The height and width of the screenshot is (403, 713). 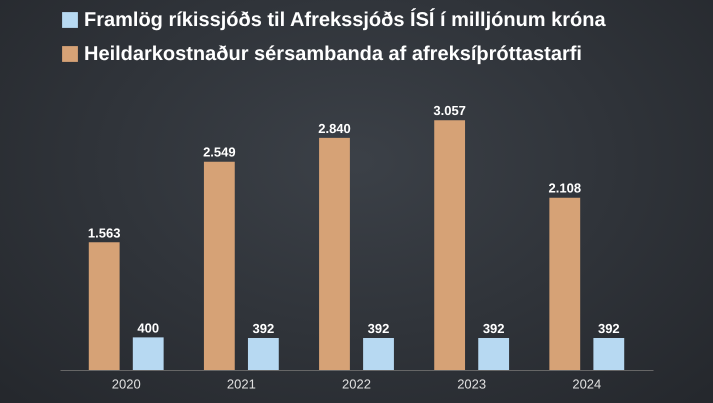 What do you see at coordinates (356, 384) in the screenshot?
I see `x-tick-label: 2022` at bounding box center [356, 384].